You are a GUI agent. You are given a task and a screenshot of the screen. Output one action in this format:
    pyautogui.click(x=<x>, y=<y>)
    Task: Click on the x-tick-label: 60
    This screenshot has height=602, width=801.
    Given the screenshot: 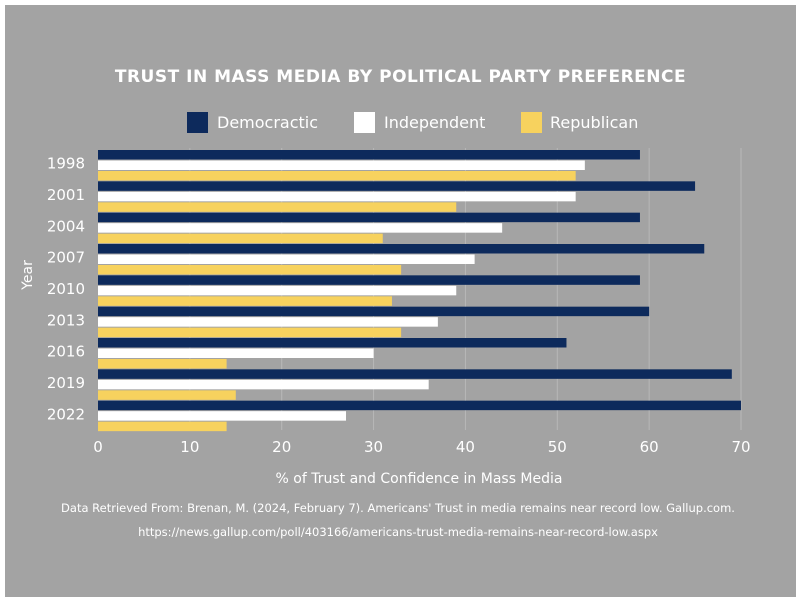 What is the action you would take?
    pyautogui.click(x=649, y=447)
    